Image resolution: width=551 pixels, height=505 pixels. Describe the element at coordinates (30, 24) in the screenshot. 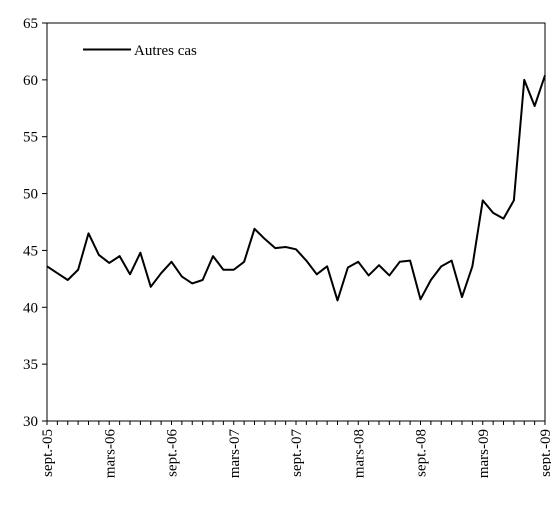

I see `y-tick-label: 65` at that location.